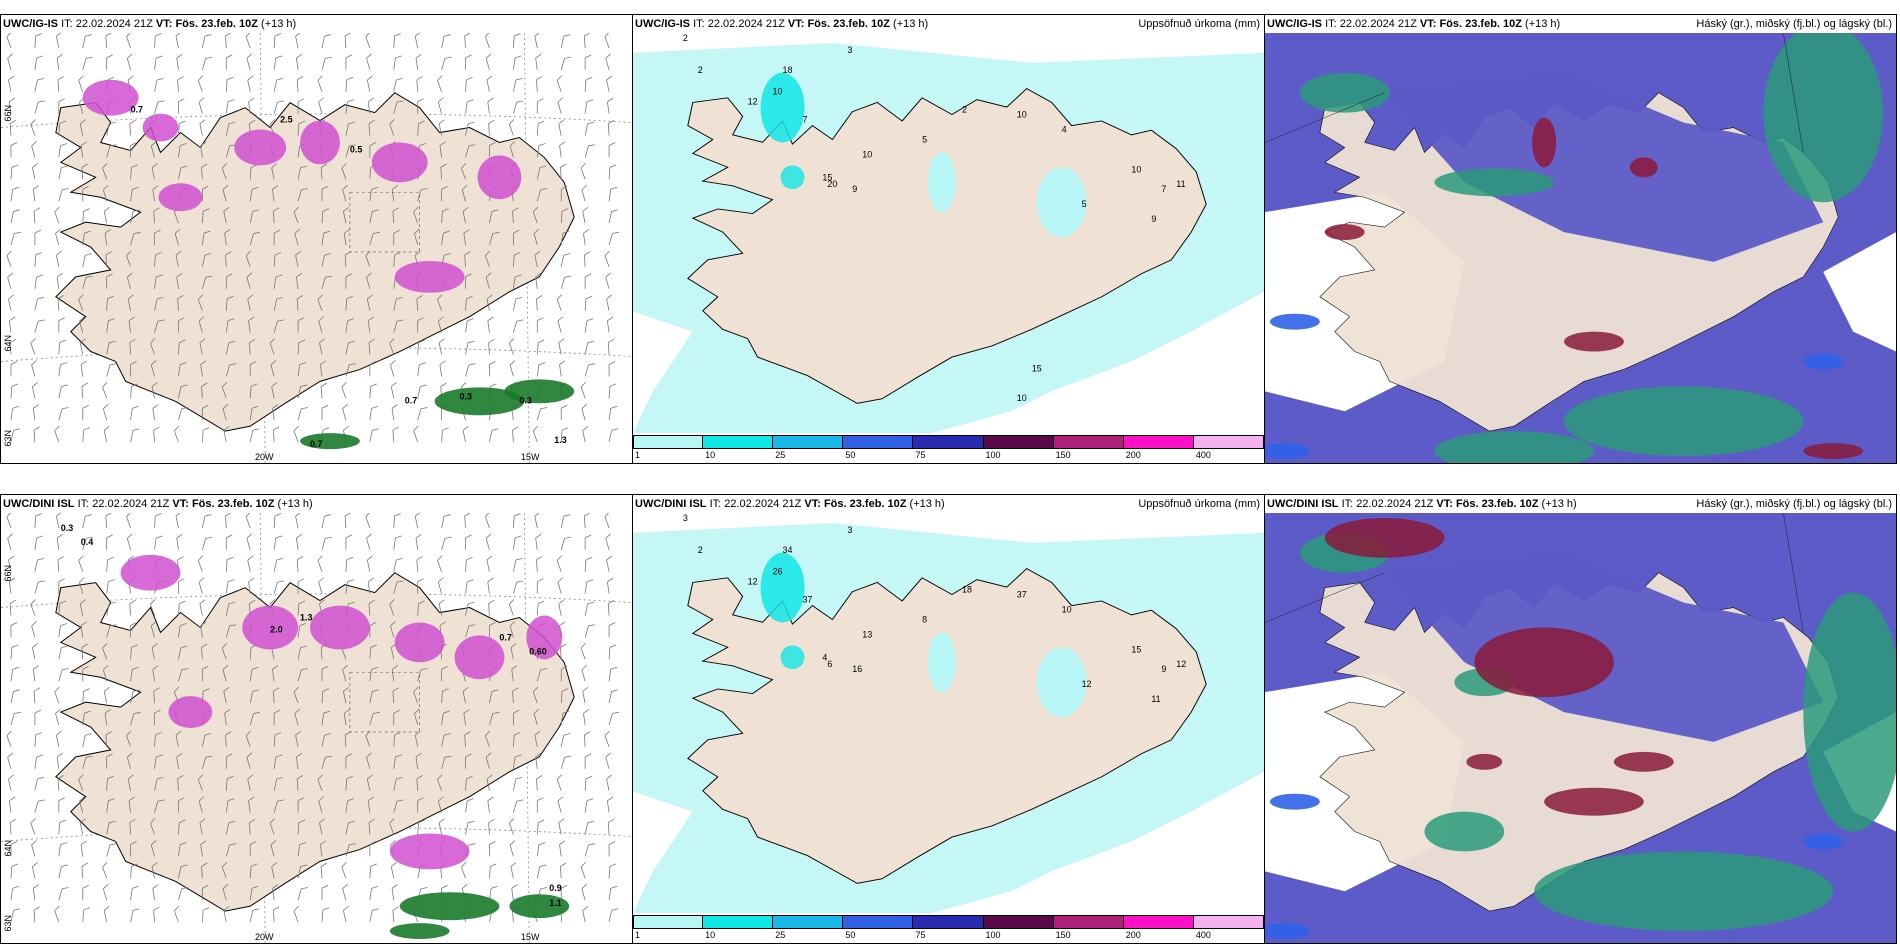 This screenshot has width=1900, height=950. What do you see at coordinates (788, 550) in the screenshot?
I see `precip-value: 34` at bounding box center [788, 550].